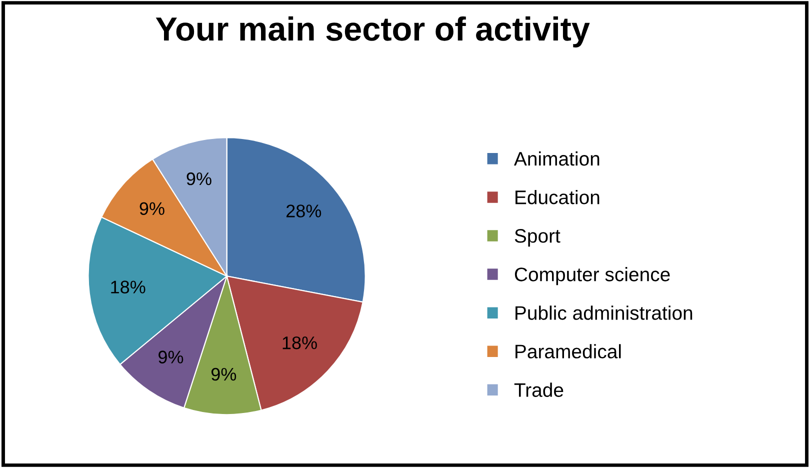  What do you see at coordinates (539, 389) in the screenshot?
I see `legend-label: Trade` at bounding box center [539, 389].